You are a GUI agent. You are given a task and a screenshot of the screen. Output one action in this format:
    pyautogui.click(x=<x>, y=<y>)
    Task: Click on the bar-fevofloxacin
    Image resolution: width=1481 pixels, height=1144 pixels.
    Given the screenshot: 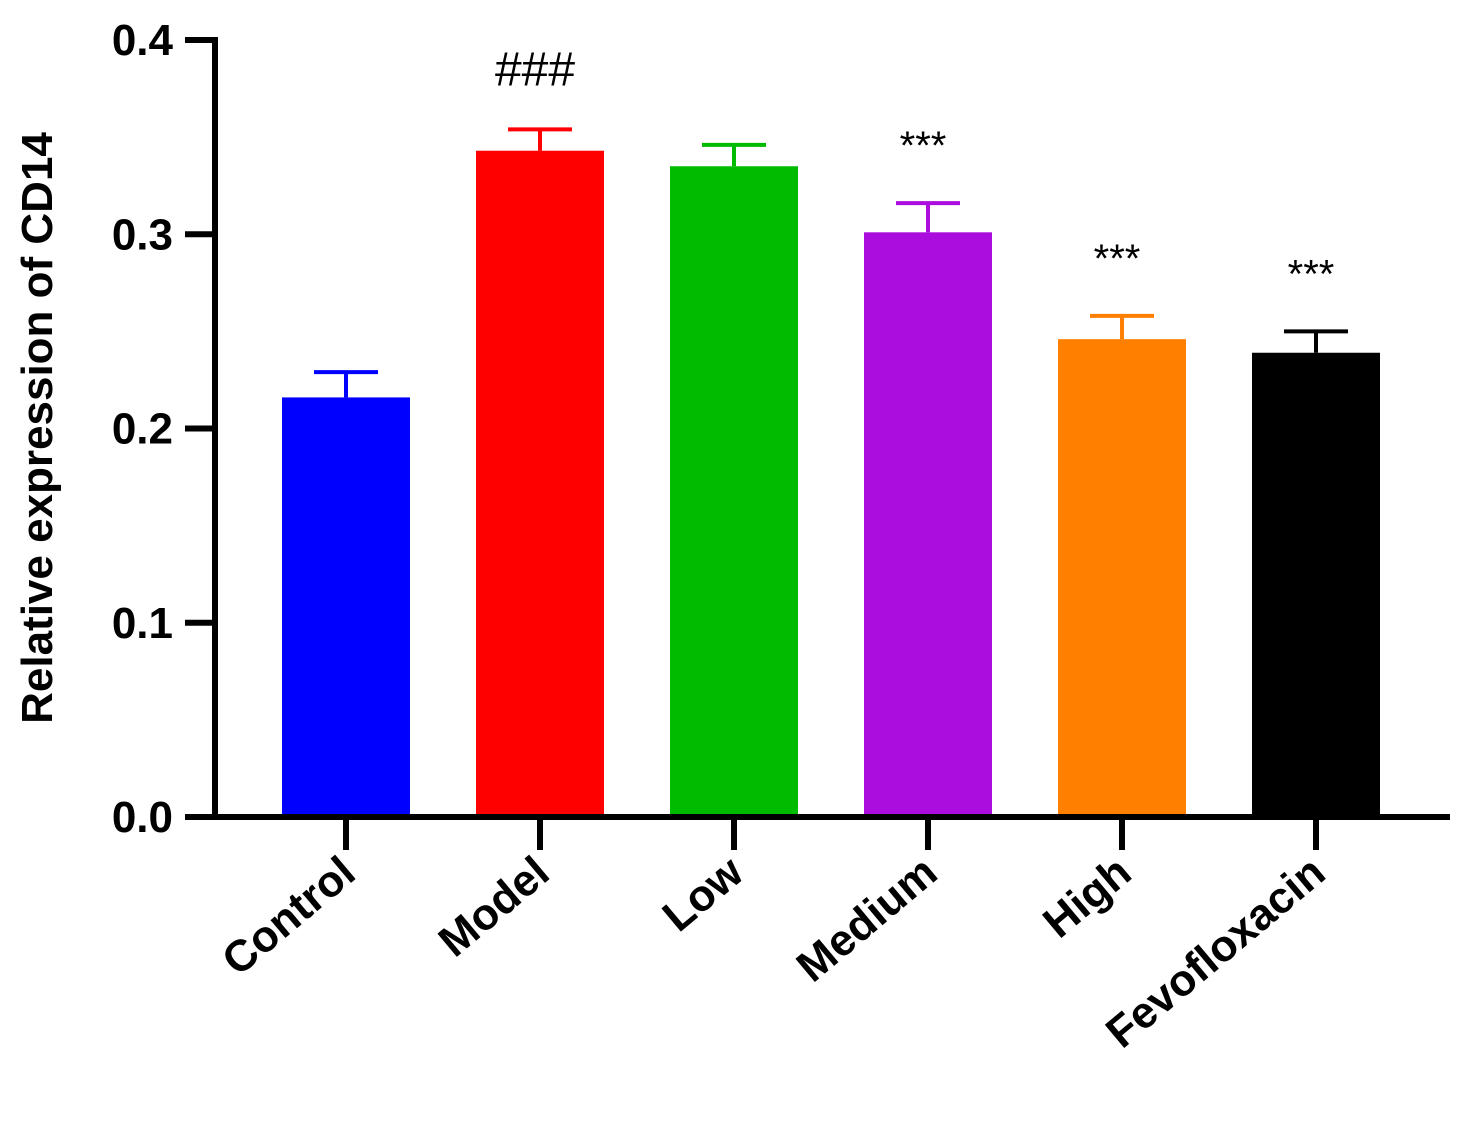 What is the action you would take?
    pyautogui.click(x=1316, y=584)
    